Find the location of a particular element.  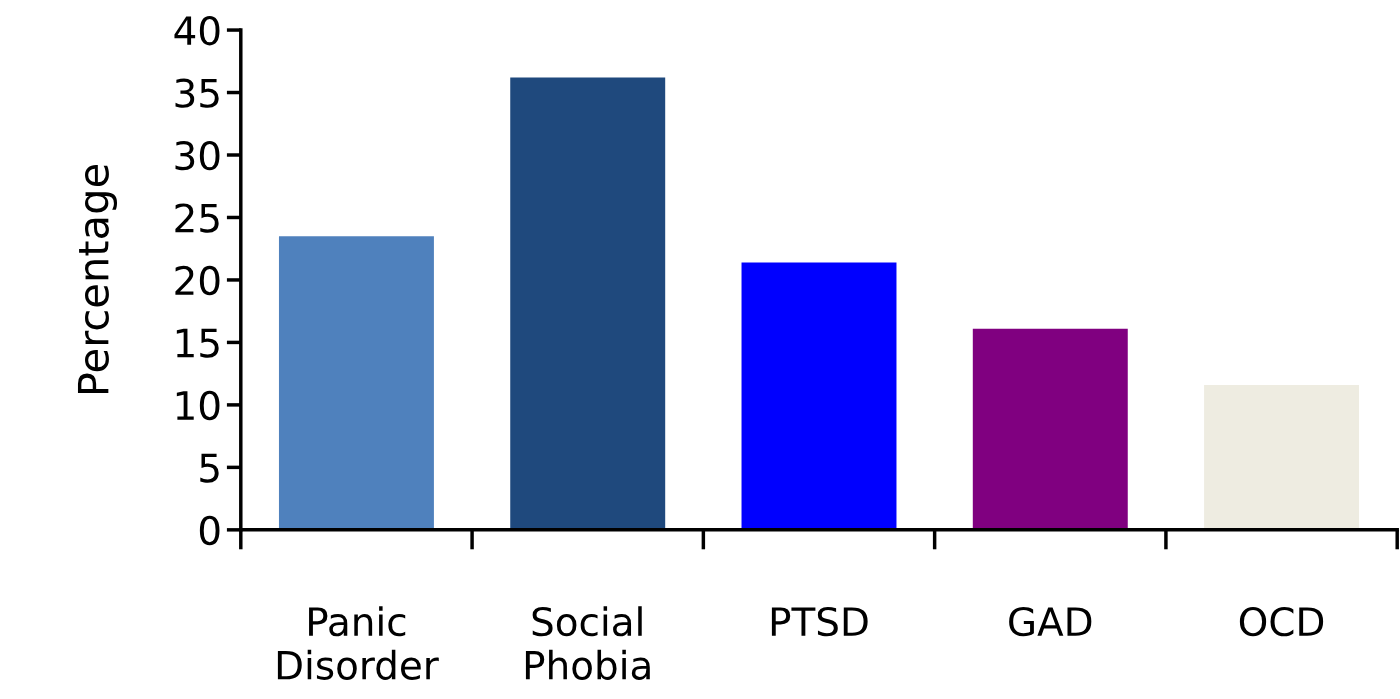

y-tick-label: 15 is located at coordinates (197, 343).